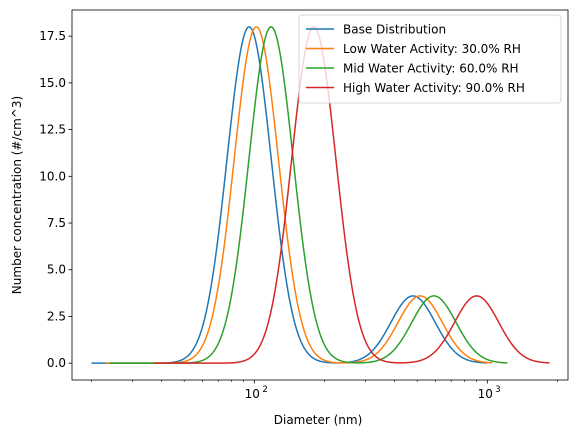 The image size is (576, 437). Describe the element at coordinates (56, 316) in the screenshot. I see `y-tick-label: 2.5` at that location.